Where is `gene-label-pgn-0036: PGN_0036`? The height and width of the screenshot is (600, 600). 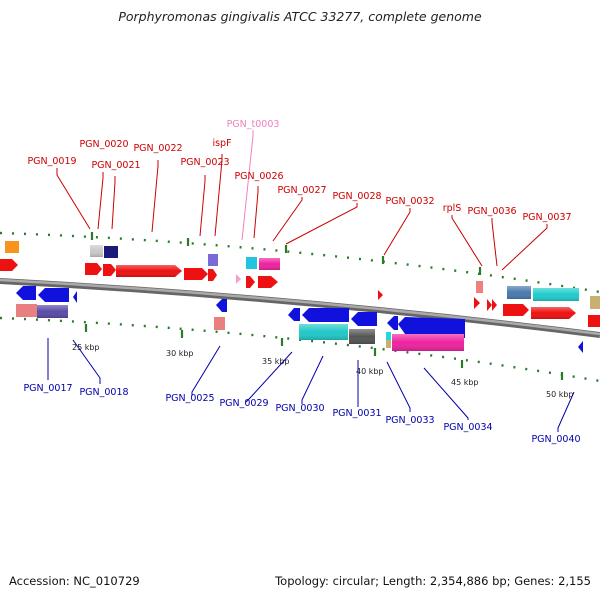
gene-label-pgn-0036: PGN_0036 is located at coordinates (491, 211).